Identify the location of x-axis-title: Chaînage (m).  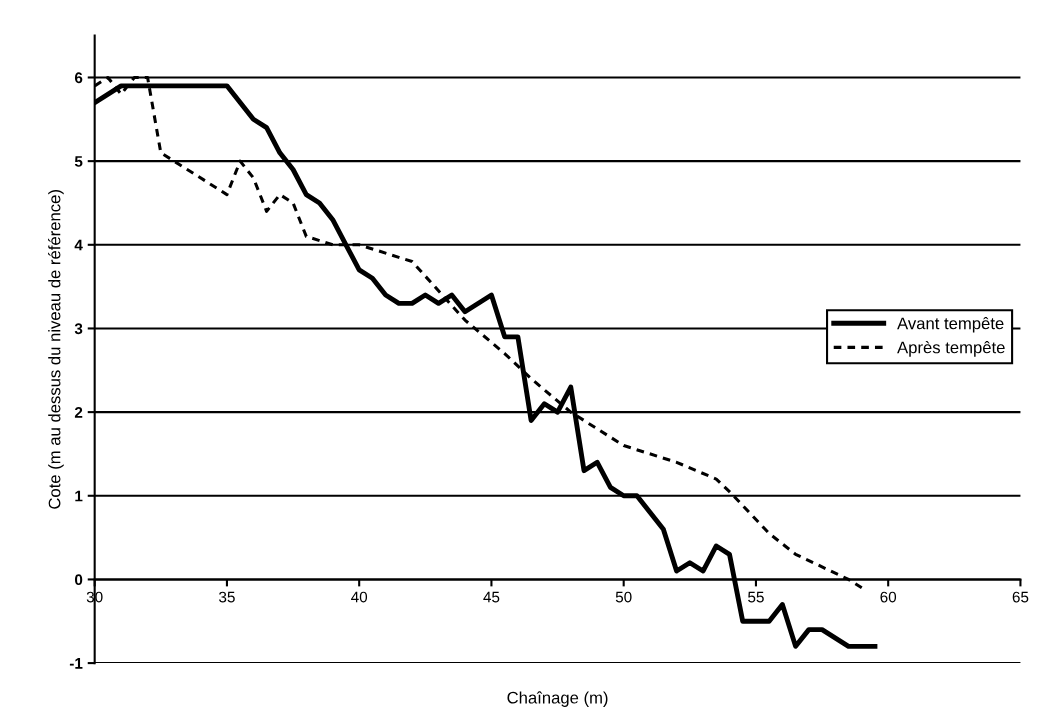
(557, 699).